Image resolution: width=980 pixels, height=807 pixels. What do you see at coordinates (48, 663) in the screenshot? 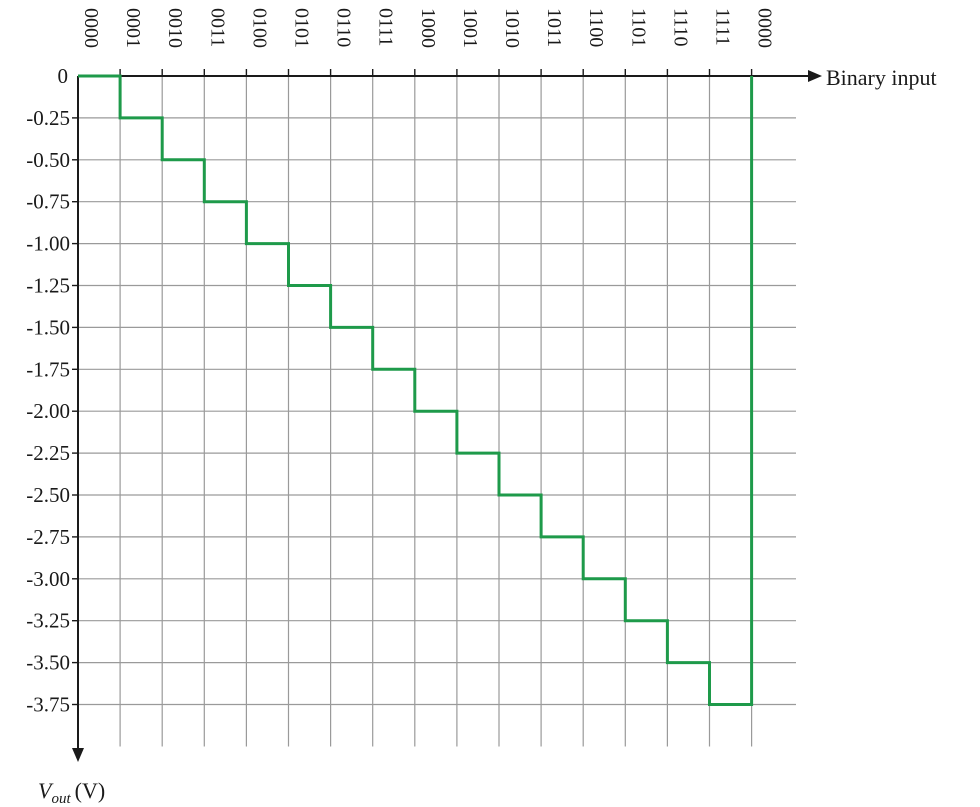
I see `y-tick-label: -3.50` at bounding box center [48, 663].